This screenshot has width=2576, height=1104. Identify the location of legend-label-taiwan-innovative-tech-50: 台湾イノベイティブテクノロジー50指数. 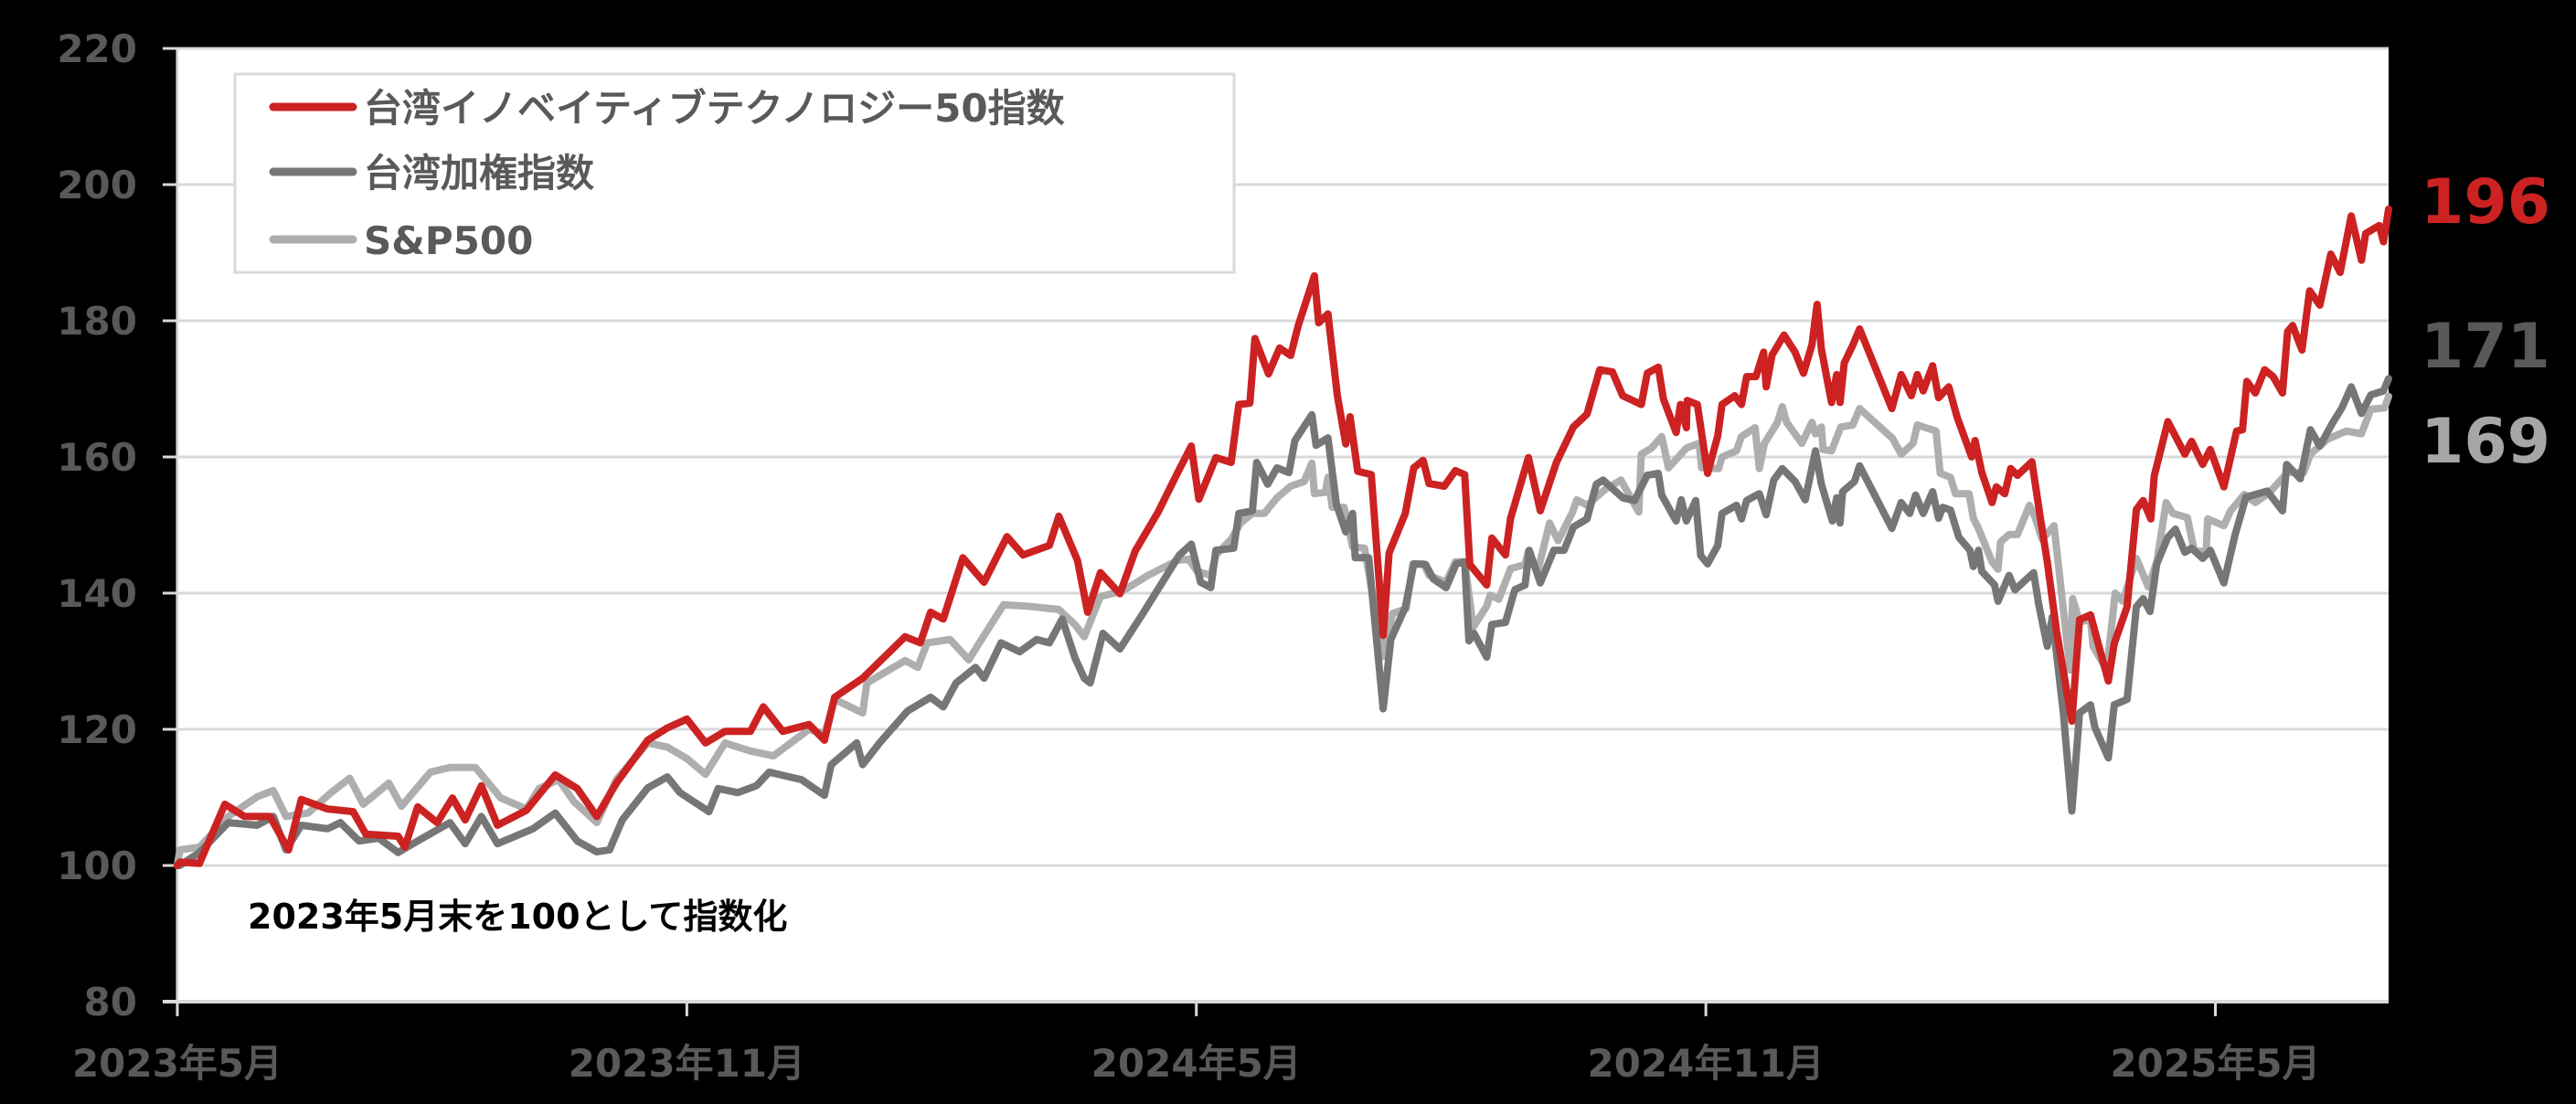
(714, 108).